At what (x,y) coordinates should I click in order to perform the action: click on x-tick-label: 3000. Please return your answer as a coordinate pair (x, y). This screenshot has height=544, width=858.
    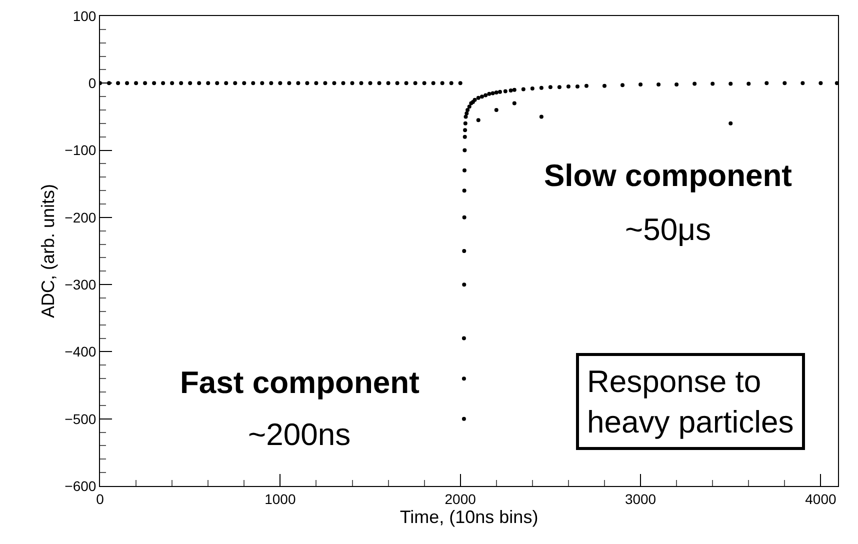
    Looking at the image, I should click on (640, 498).